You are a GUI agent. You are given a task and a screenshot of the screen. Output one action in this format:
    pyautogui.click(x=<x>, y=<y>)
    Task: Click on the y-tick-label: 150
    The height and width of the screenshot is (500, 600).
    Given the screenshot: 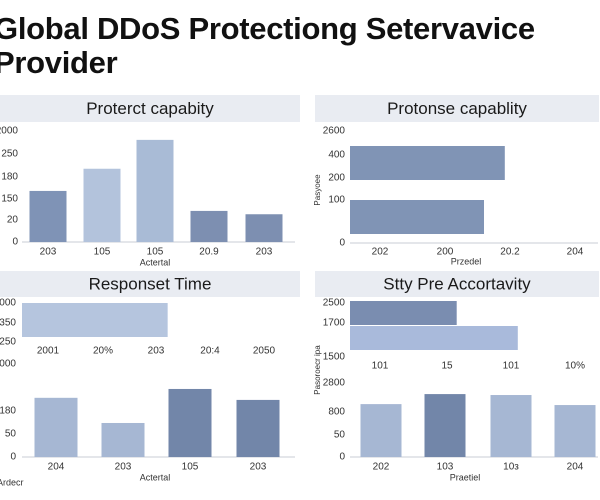 What is the action you would take?
    pyautogui.click(x=9, y=199)
    